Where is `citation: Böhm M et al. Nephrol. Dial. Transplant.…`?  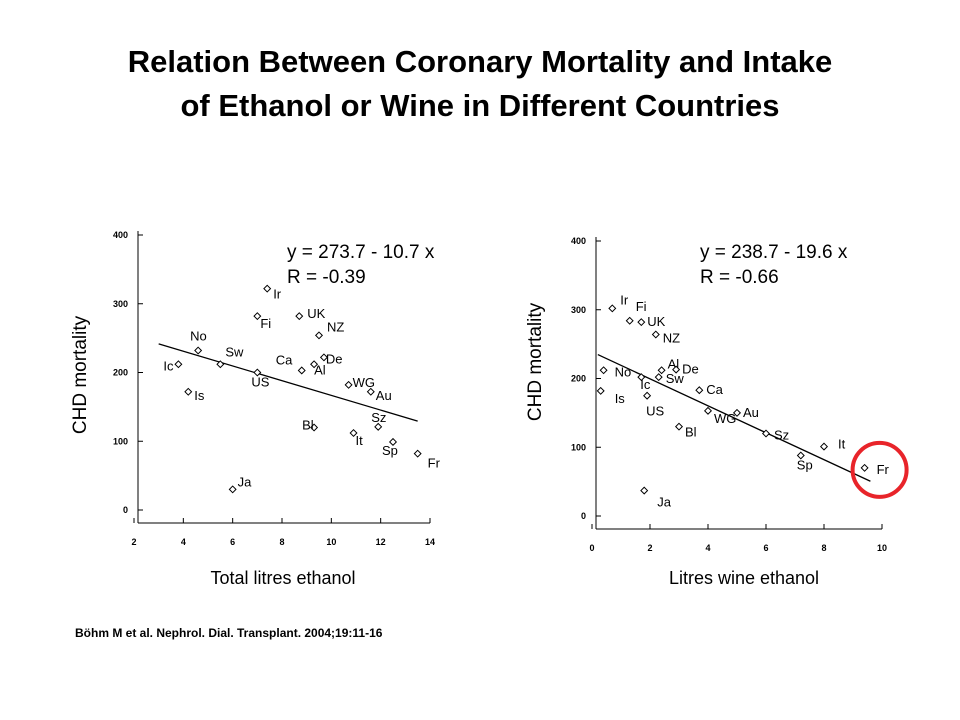
citation: Böhm M et al. Nephrol. Dial. Transplant.… is located at coordinates (229, 633).